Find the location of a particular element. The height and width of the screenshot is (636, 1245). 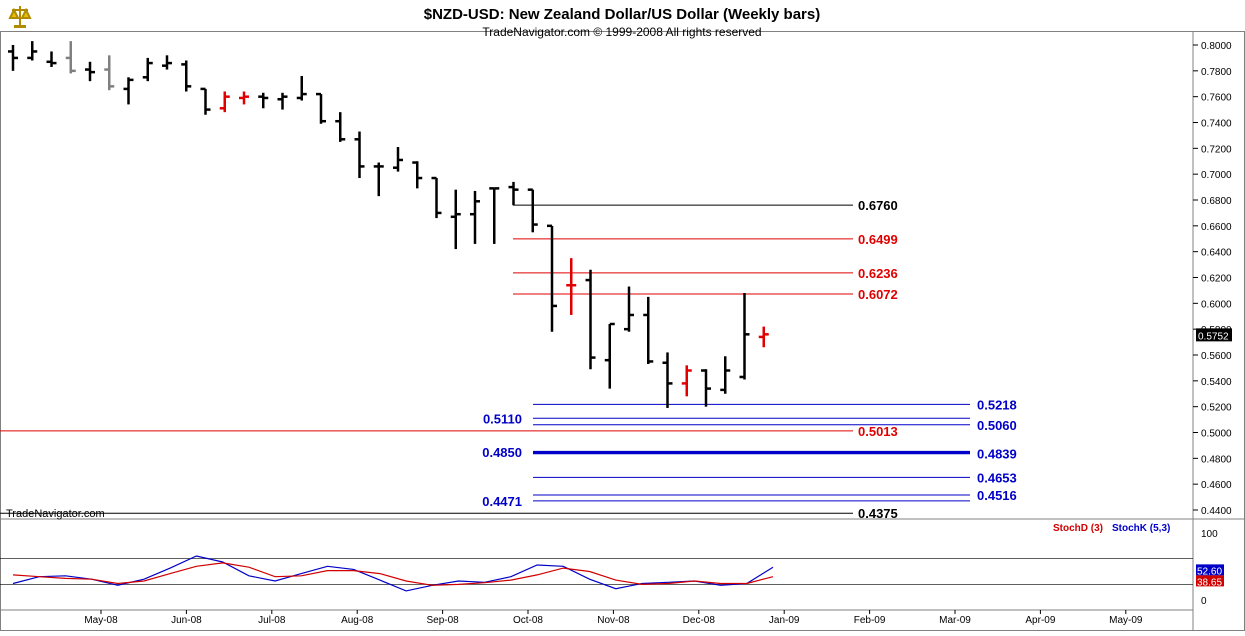

level-label: 0.6236 is located at coordinates (878, 273).